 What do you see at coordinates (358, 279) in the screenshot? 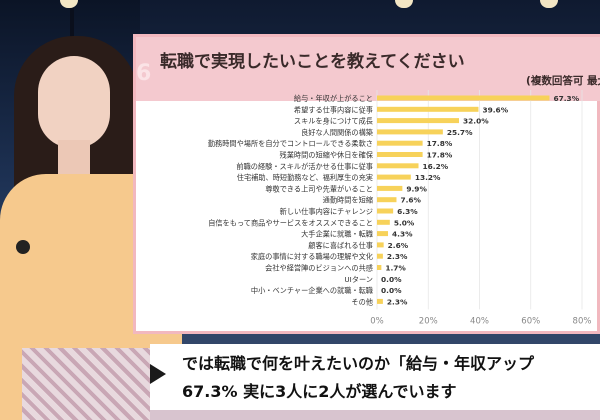
I see `category-label: UIターン` at bounding box center [358, 279].